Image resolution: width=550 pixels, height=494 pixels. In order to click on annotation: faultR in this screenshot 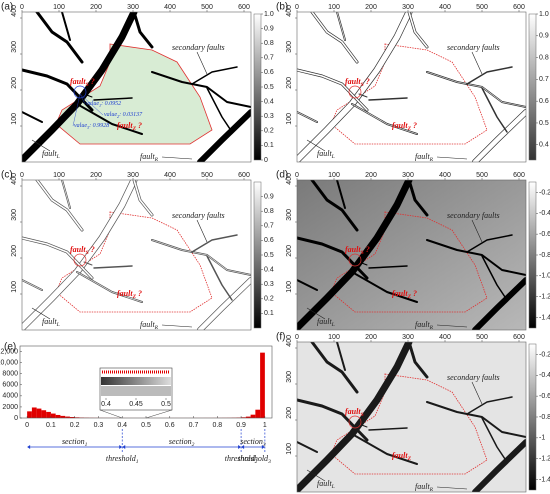, I will do `click(149, 157)`.